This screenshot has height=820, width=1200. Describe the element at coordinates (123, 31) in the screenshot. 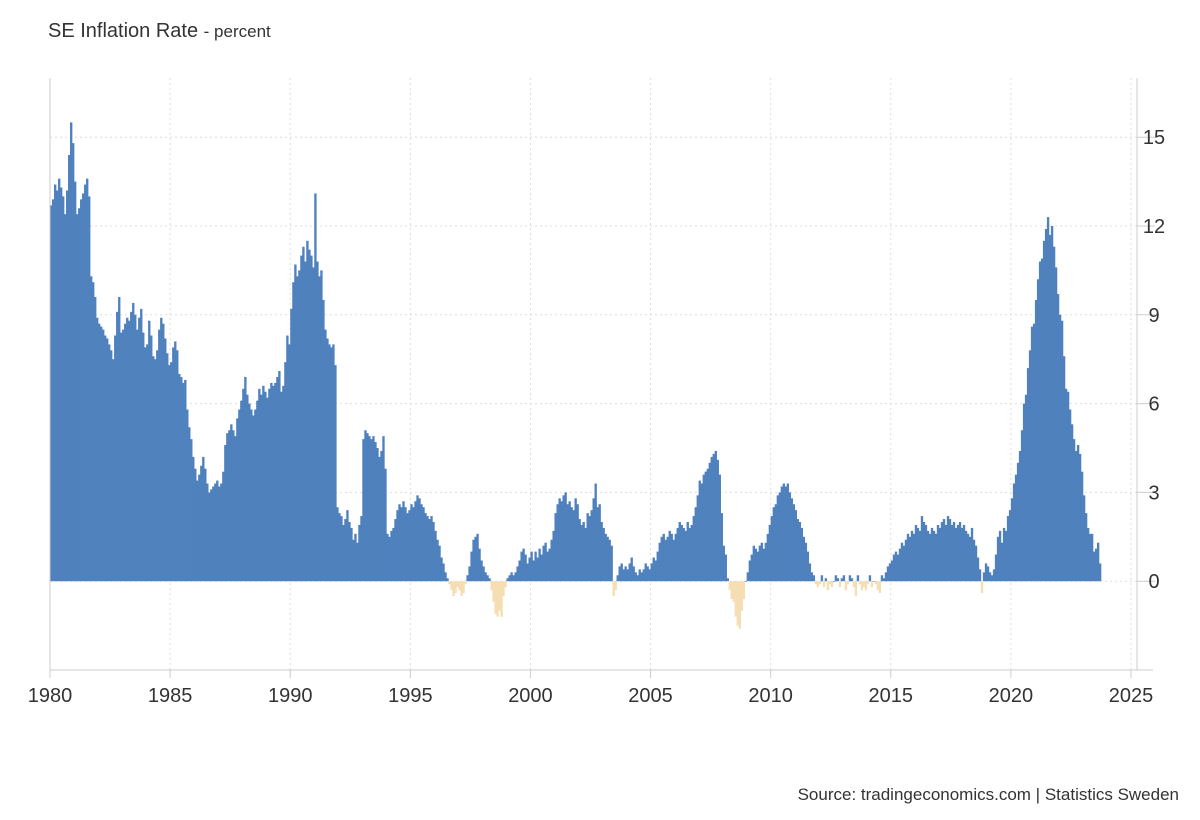

I see `chart-title-text: SE Inflation Rate` at that location.